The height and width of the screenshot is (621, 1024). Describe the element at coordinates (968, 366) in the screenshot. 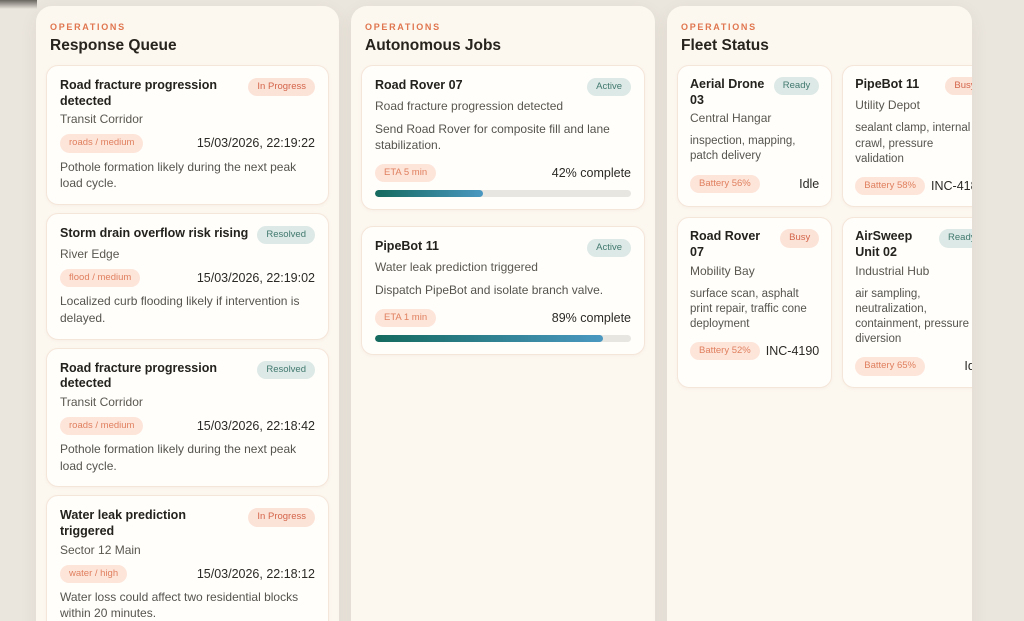

I see `fleet-assignment-label: Idle` at that location.